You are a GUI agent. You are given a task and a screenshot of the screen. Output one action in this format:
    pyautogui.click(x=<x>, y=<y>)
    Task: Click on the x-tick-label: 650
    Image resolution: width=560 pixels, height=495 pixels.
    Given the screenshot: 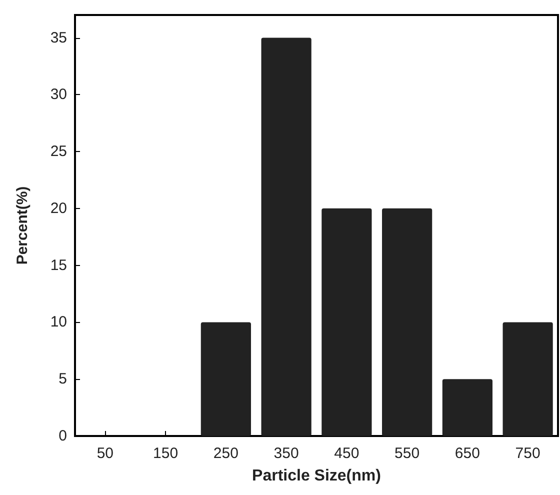 What is the action you would take?
    pyautogui.click(x=467, y=453)
    